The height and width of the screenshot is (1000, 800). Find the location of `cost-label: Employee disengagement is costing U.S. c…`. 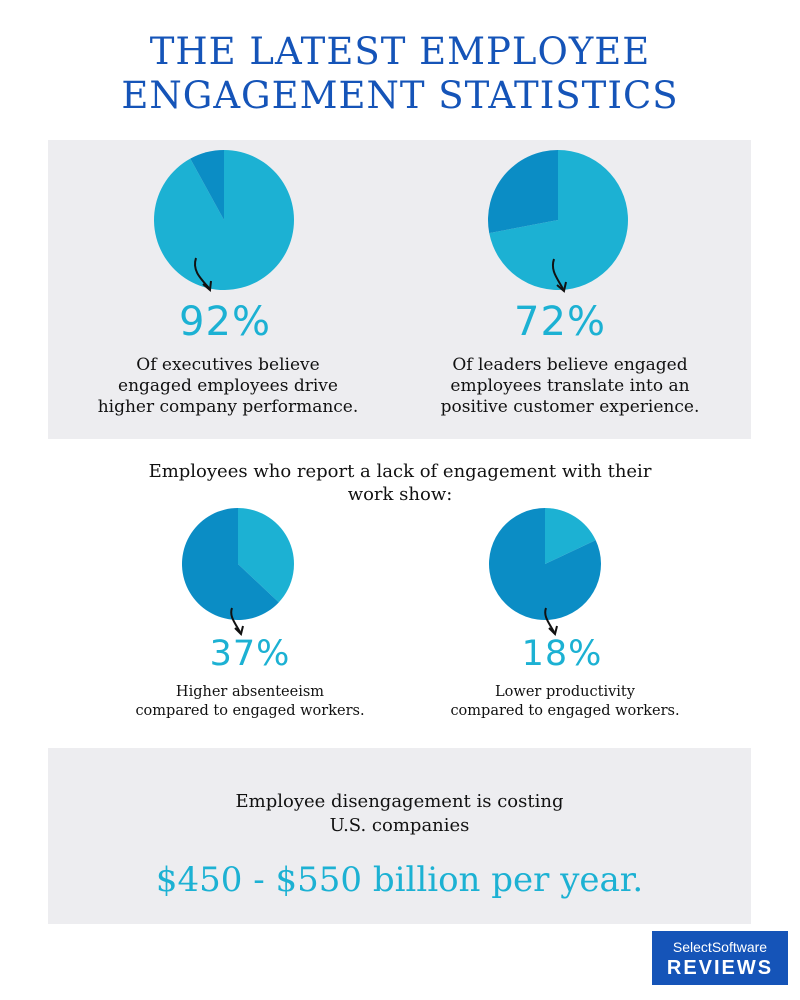

cost-label: Employee disengagement is costing U.S. c… is located at coordinates (399, 814).